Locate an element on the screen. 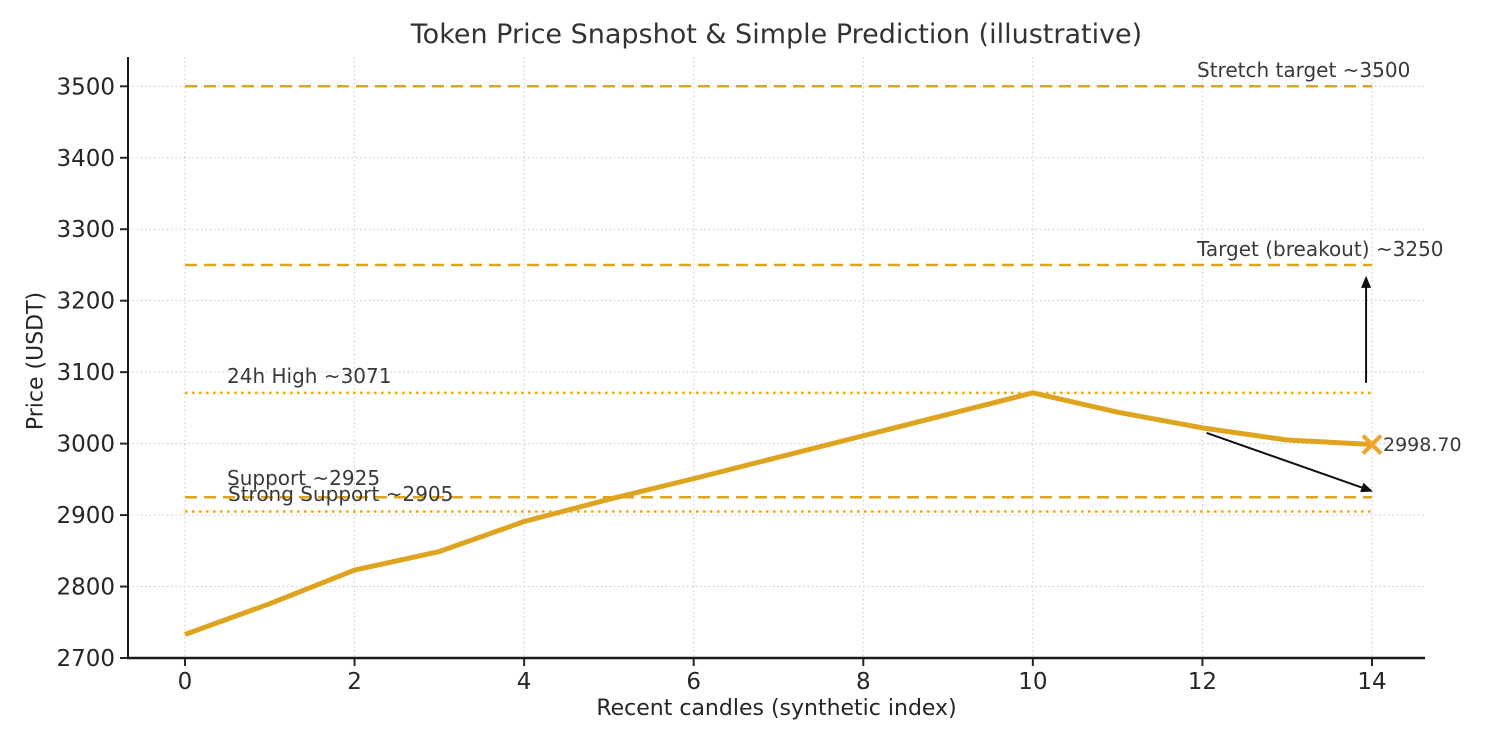  x-tick-label: 2 is located at coordinates (354, 682).